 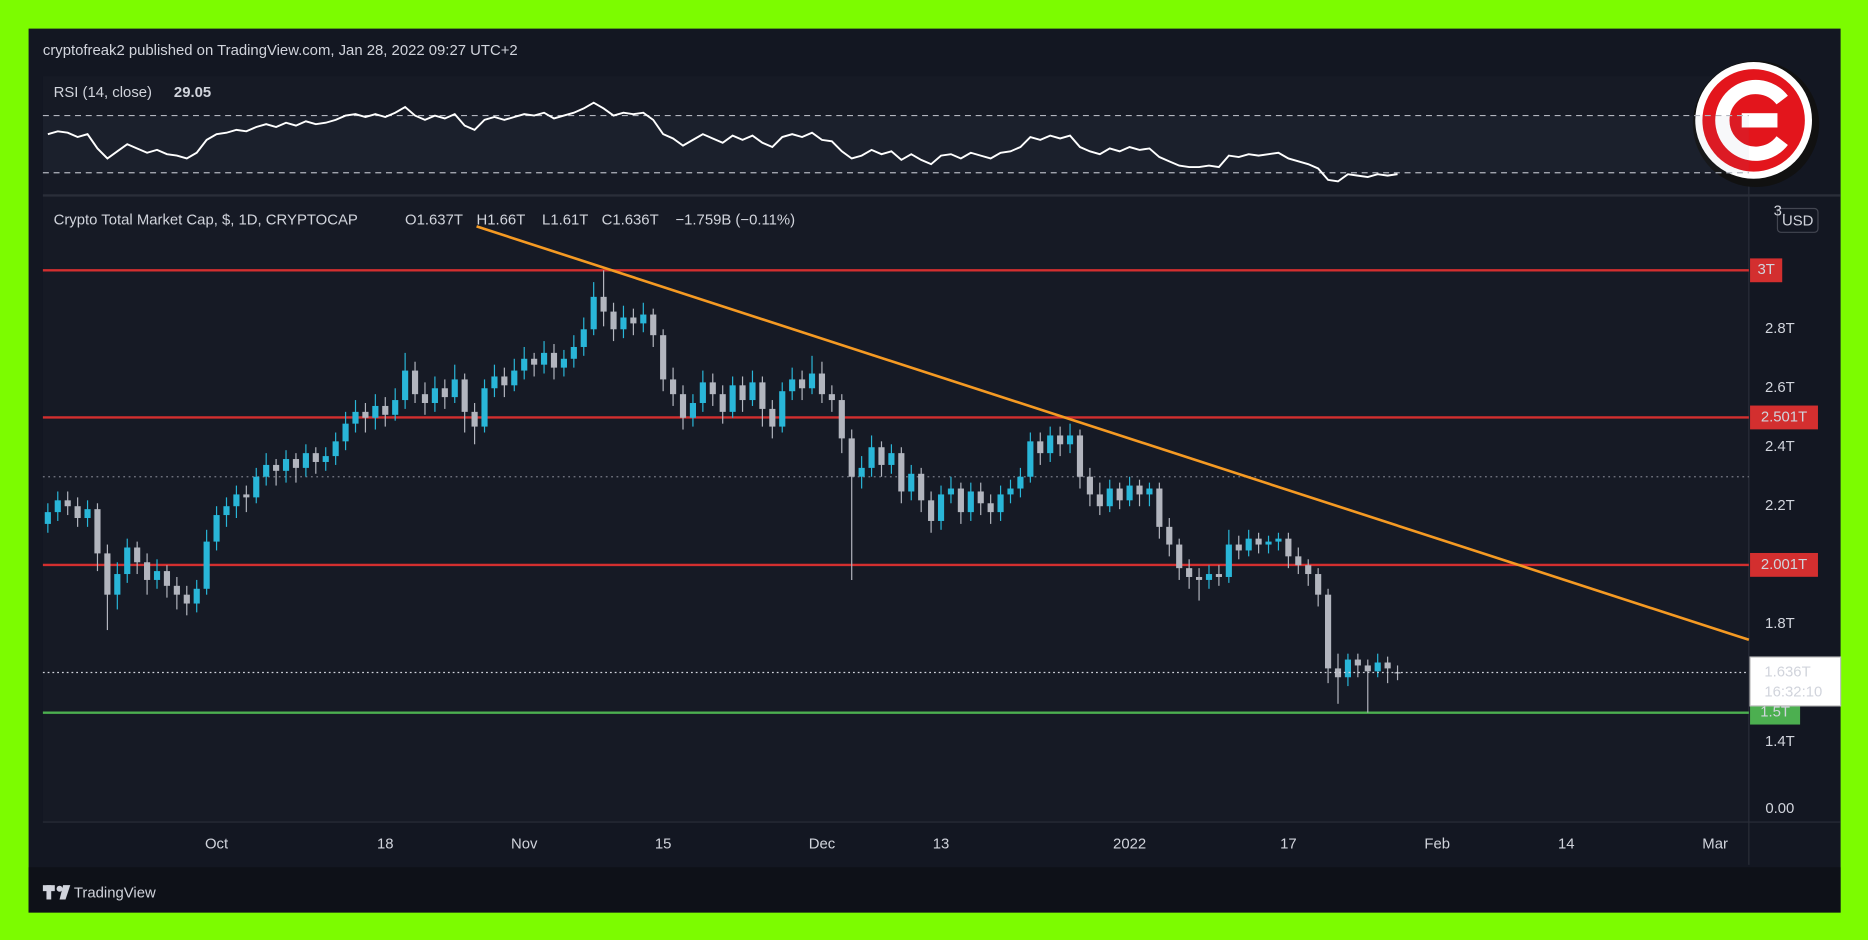 What do you see at coordinates (1795, 681) in the screenshot?
I see `last-price-box` at bounding box center [1795, 681].